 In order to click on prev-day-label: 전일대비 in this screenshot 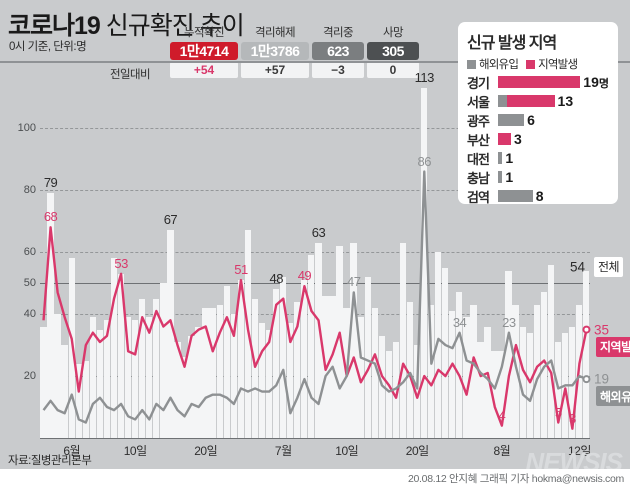, I will do `click(130, 75)`.